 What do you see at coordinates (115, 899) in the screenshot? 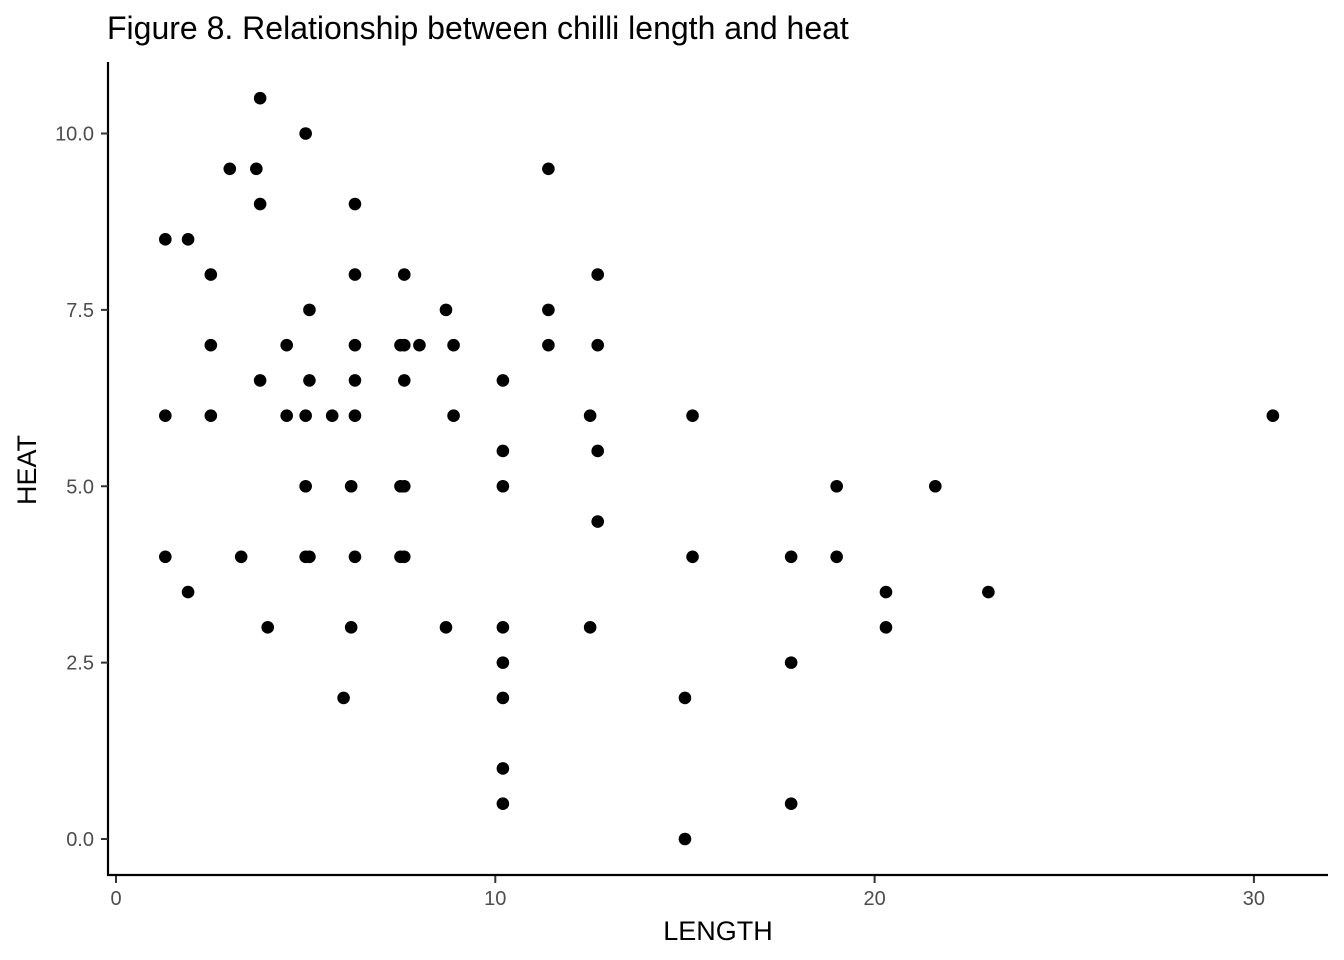
I see `x-tick-label: 0` at bounding box center [115, 899].